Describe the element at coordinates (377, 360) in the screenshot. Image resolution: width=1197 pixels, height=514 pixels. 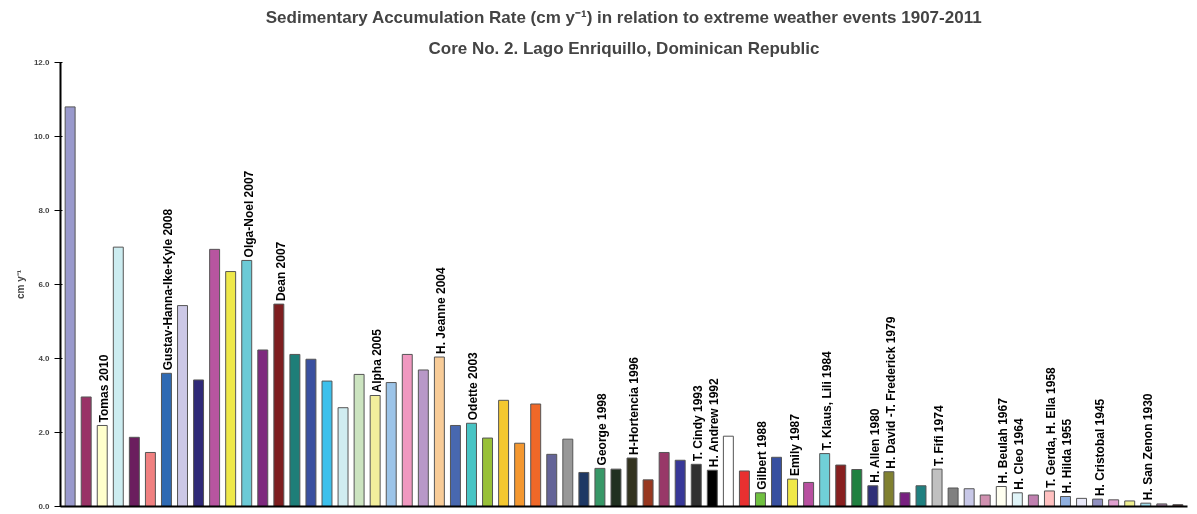
I see `data-label: Alpha 2005` at that location.